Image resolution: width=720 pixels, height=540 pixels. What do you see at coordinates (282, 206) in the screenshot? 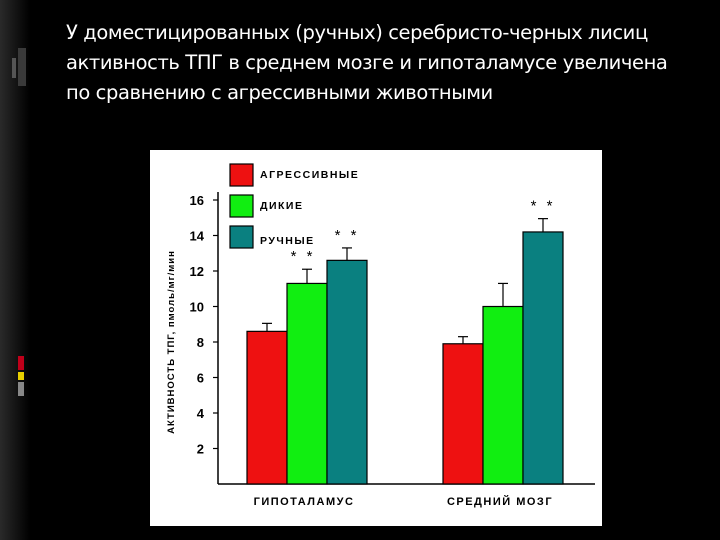
I see `legend-label-2: ДИКИЕ` at bounding box center [282, 206].